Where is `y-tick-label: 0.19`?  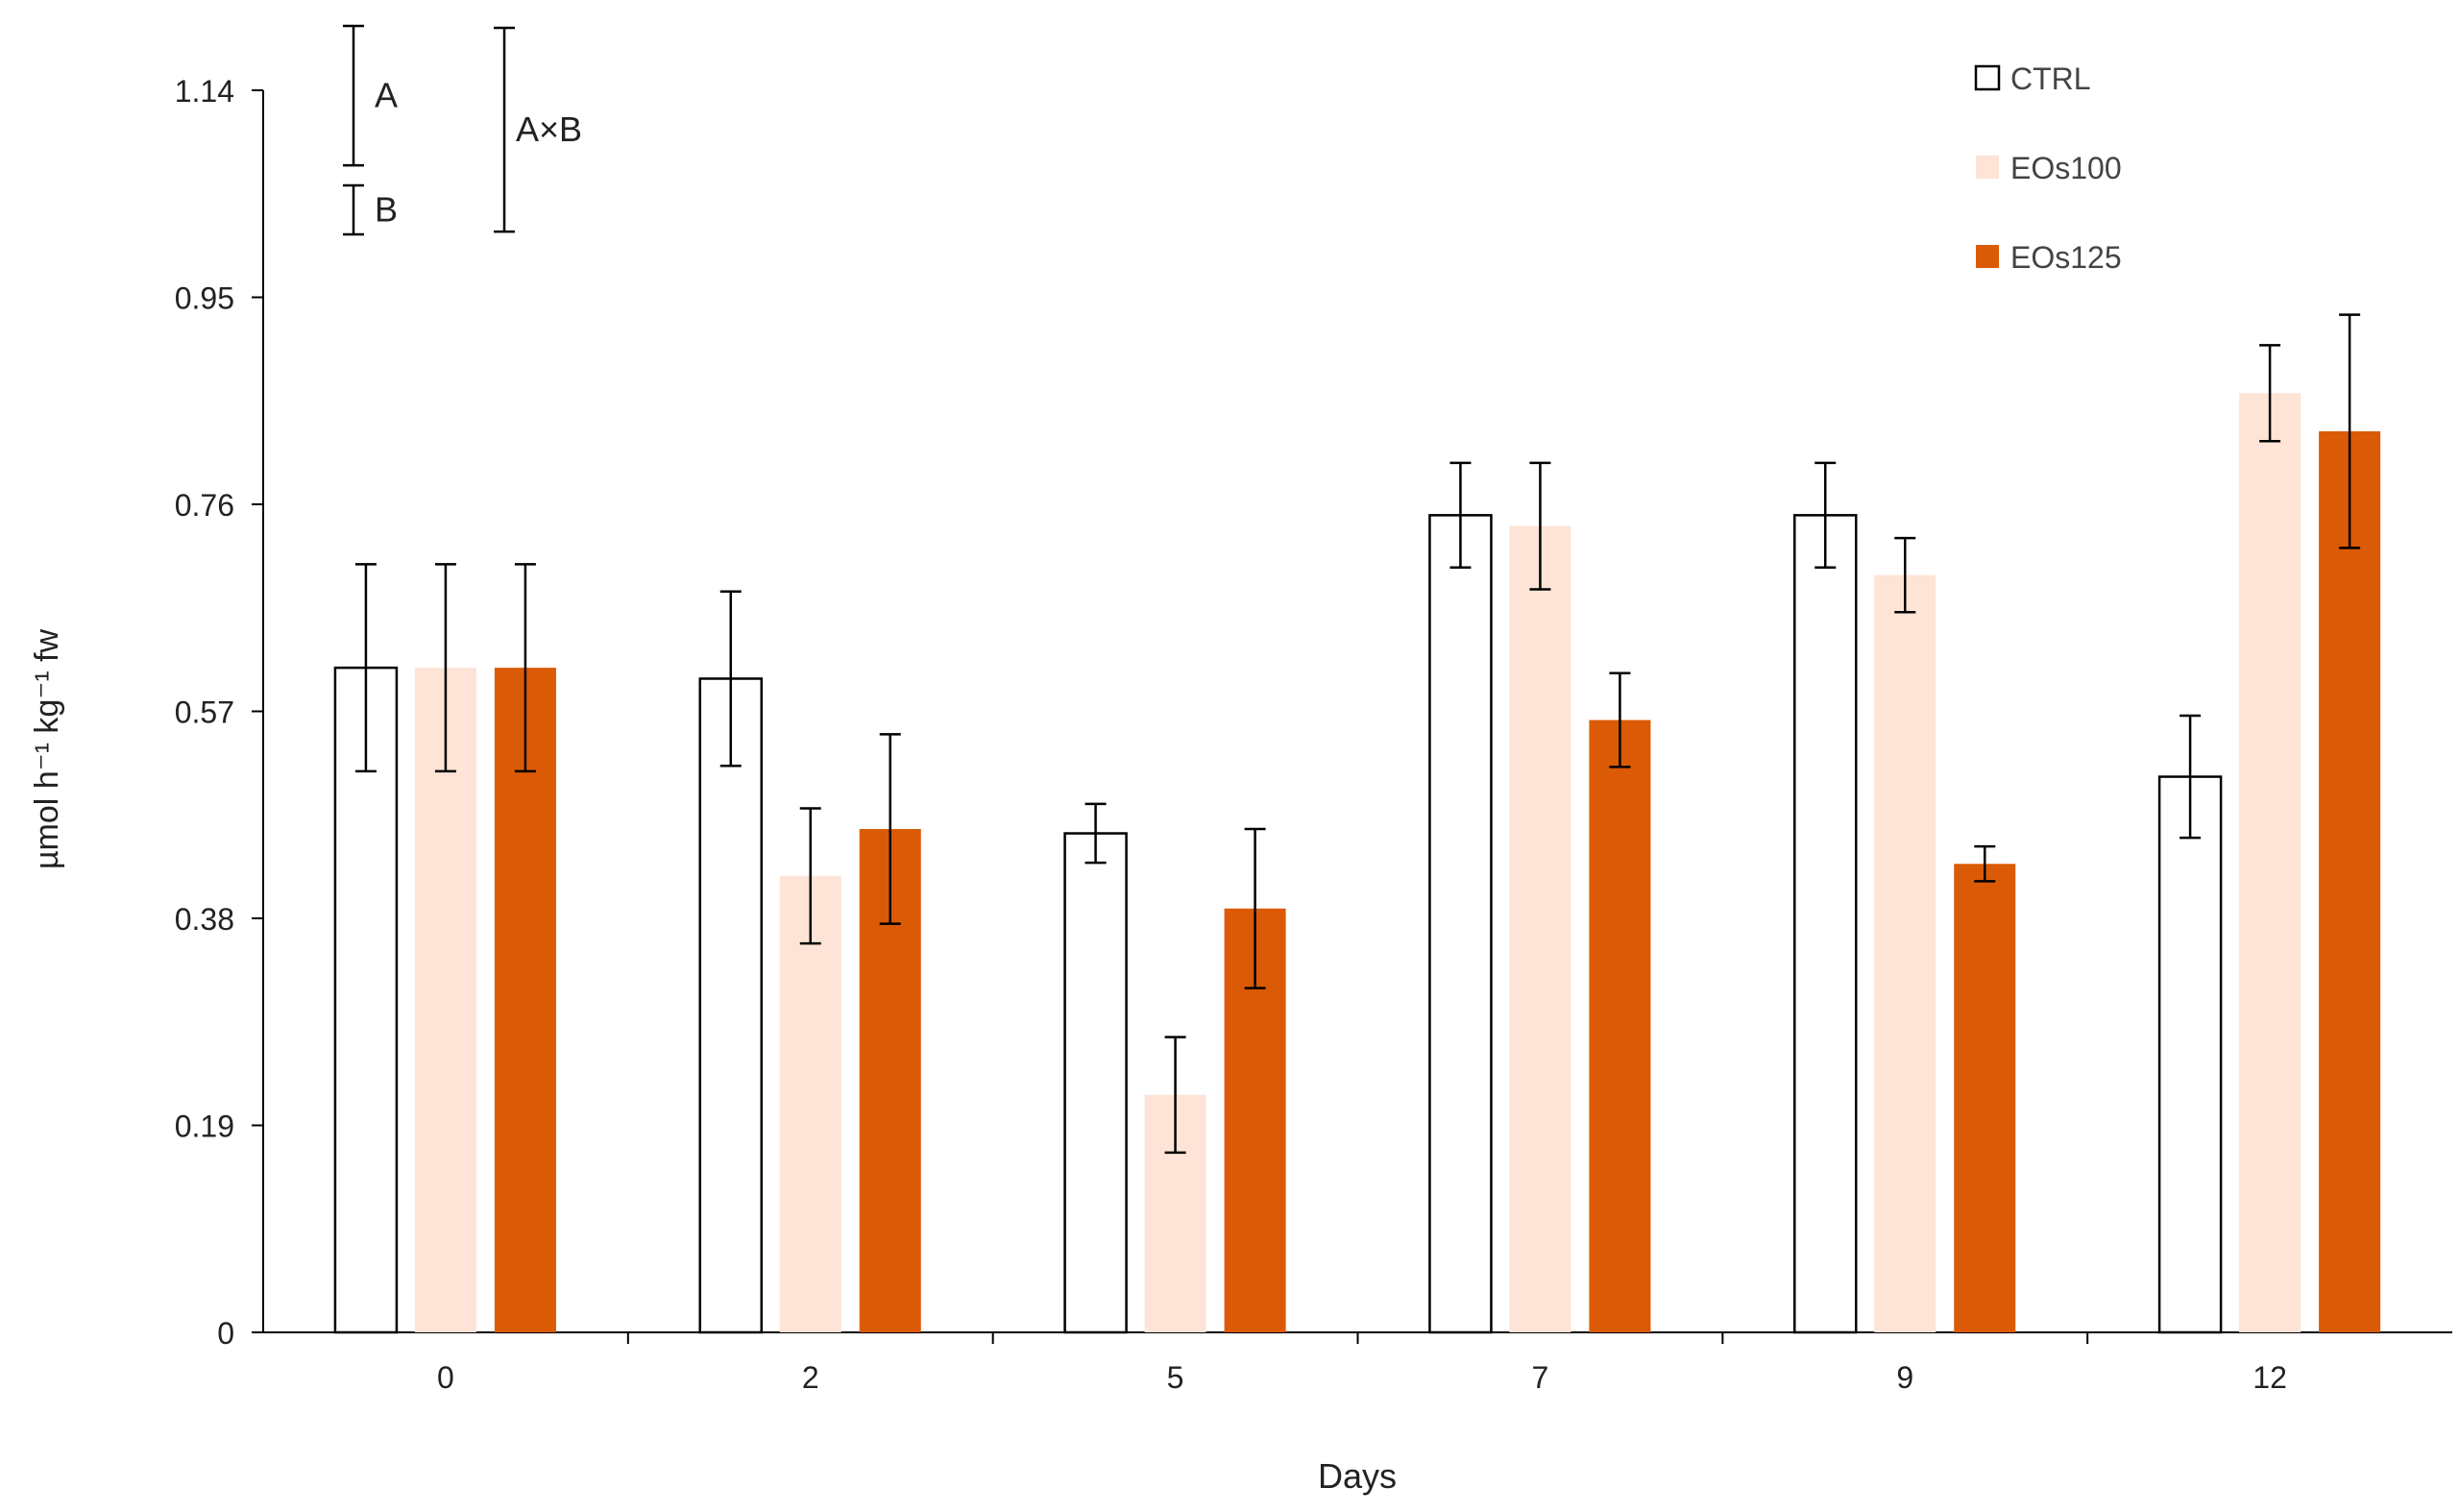
y-tick-label: 0.19 is located at coordinates (204, 1127).